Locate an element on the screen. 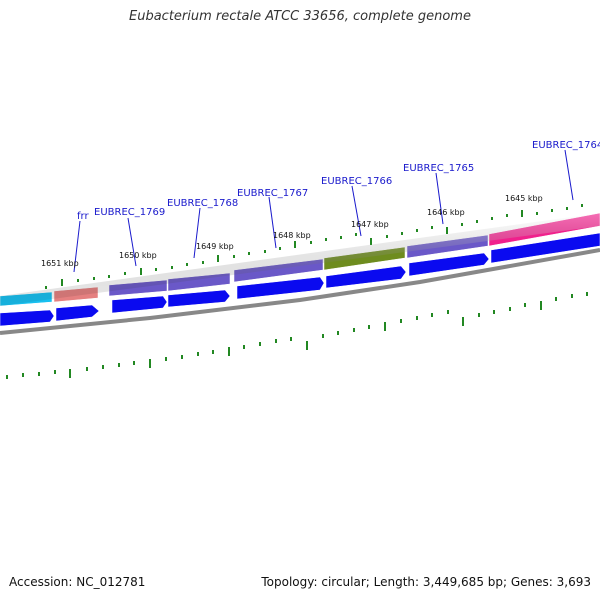  accession-label: Accession: NC_012781 is located at coordinates (77, 582).